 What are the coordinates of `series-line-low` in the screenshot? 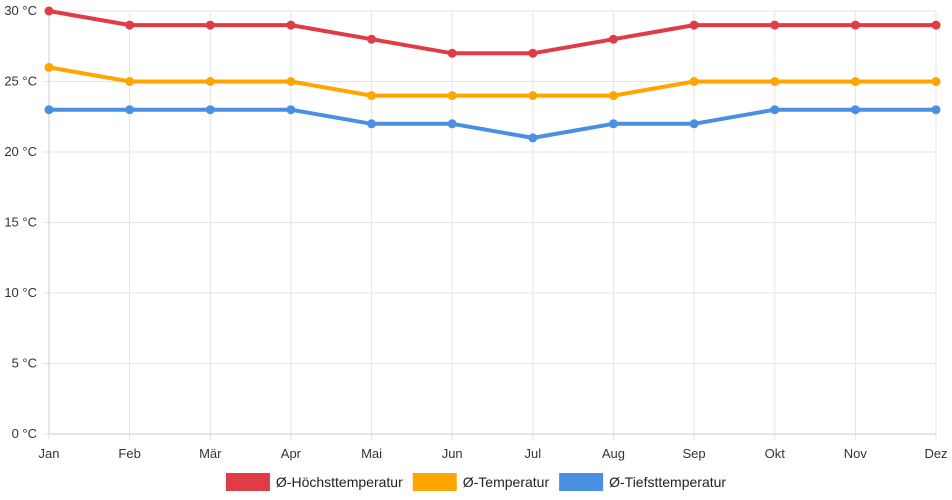 It's located at (492, 123).